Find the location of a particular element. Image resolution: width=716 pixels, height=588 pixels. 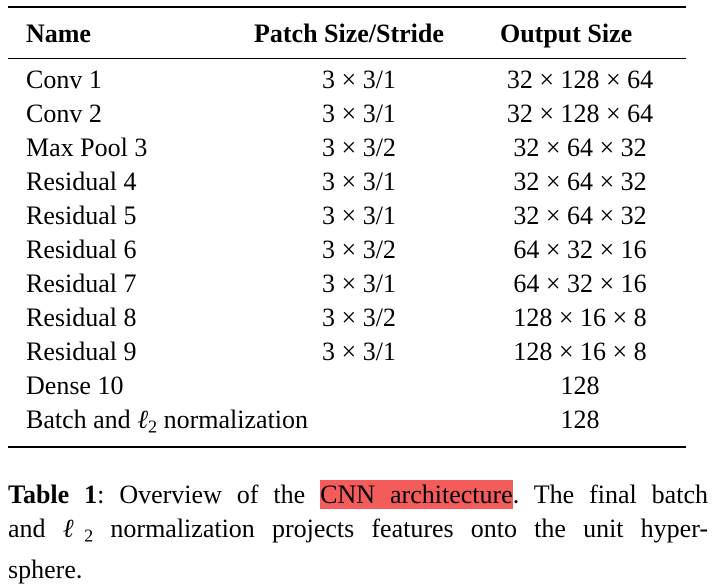

row-name: Residual 6 is located at coordinates (81, 249).